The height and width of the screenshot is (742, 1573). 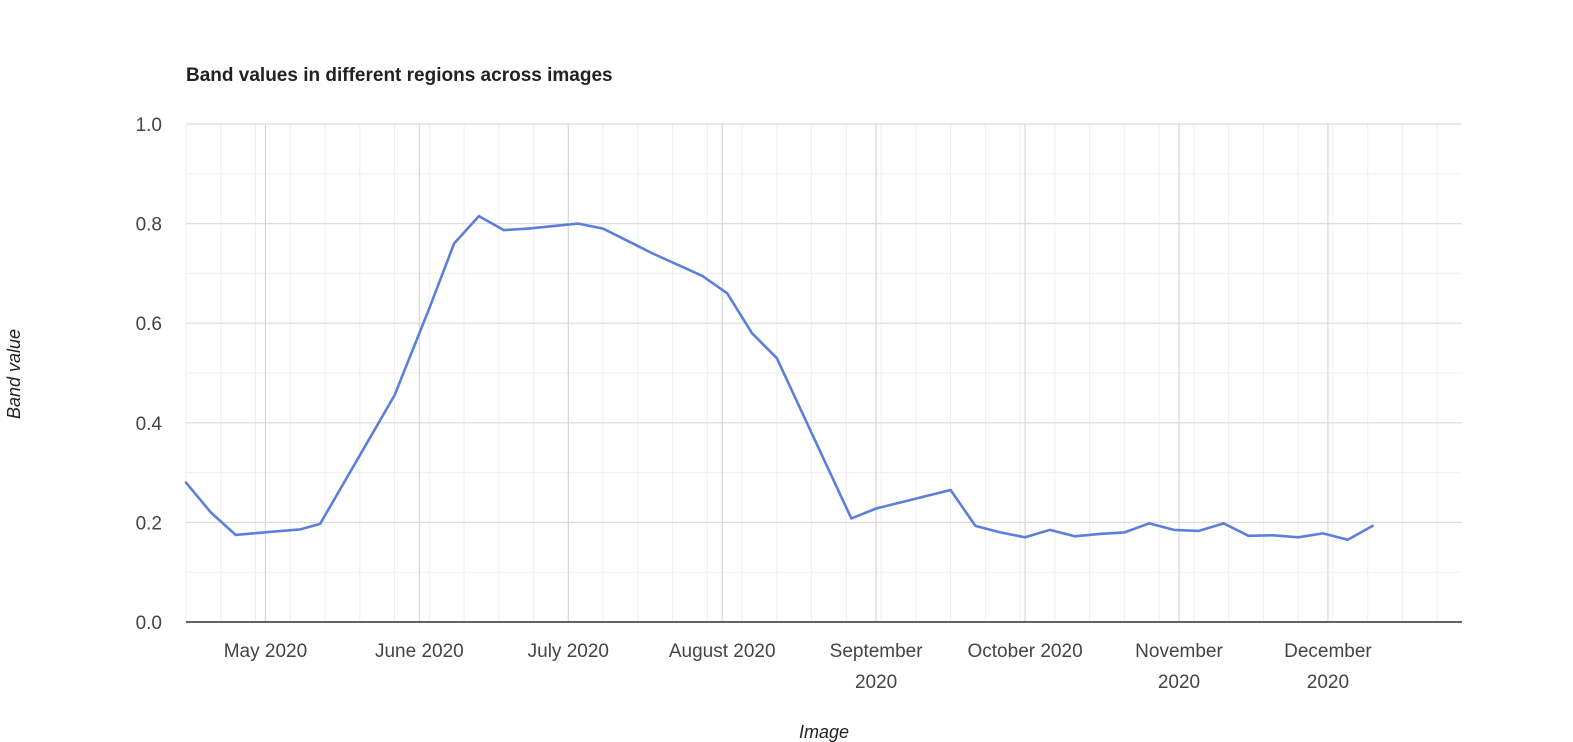 What do you see at coordinates (149, 324) in the screenshot?
I see `y-tick-label: 0.6` at bounding box center [149, 324].